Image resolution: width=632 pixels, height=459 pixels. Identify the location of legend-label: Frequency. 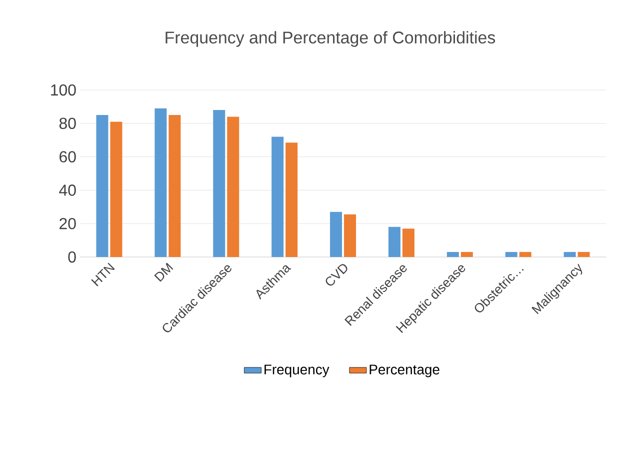
(297, 371).